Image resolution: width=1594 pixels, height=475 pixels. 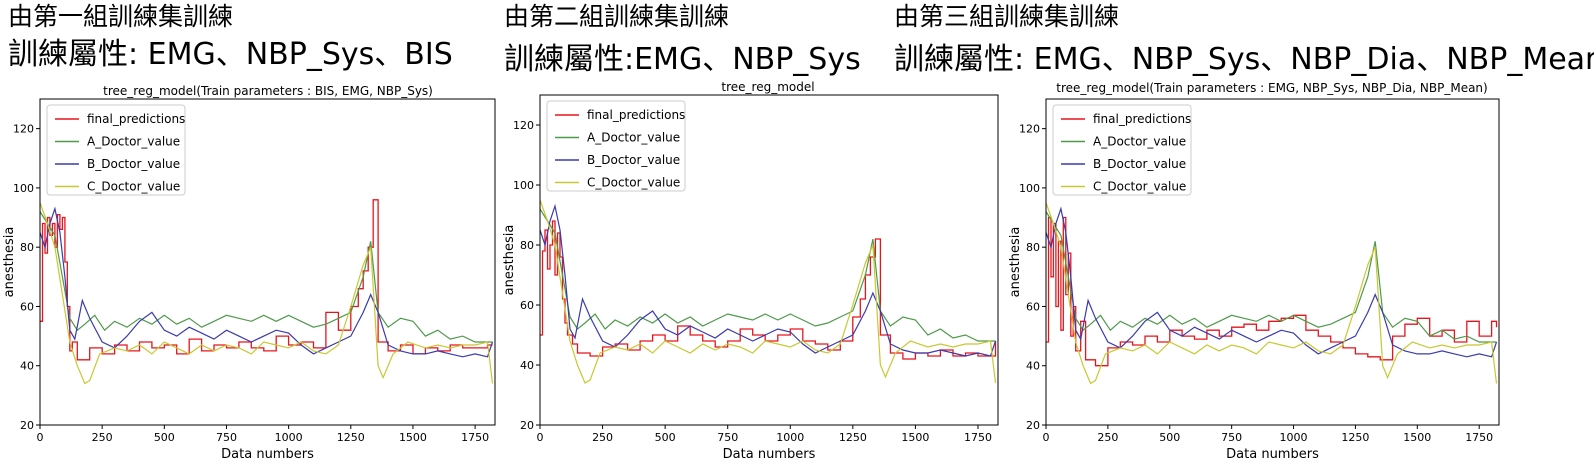 I want to click on panel-heading: 由第三組訓練集訓練, so click(x=1007, y=16).